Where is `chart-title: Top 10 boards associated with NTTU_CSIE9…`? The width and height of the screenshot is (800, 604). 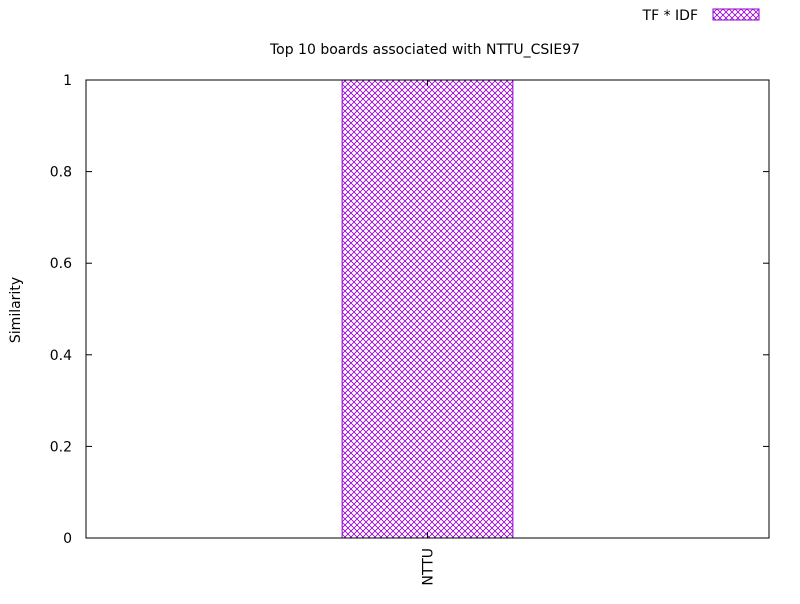
chart-title: Top 10 boards associated with NTTU_CSIE9… is located at coordinates (424, 50).